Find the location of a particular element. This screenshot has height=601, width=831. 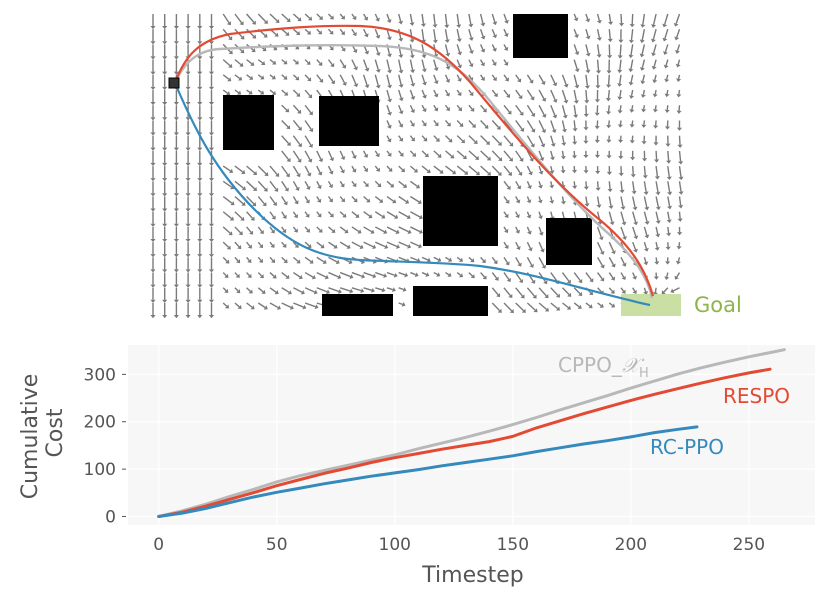

x-tick-label: 250 is located at coordinates (749, 545).